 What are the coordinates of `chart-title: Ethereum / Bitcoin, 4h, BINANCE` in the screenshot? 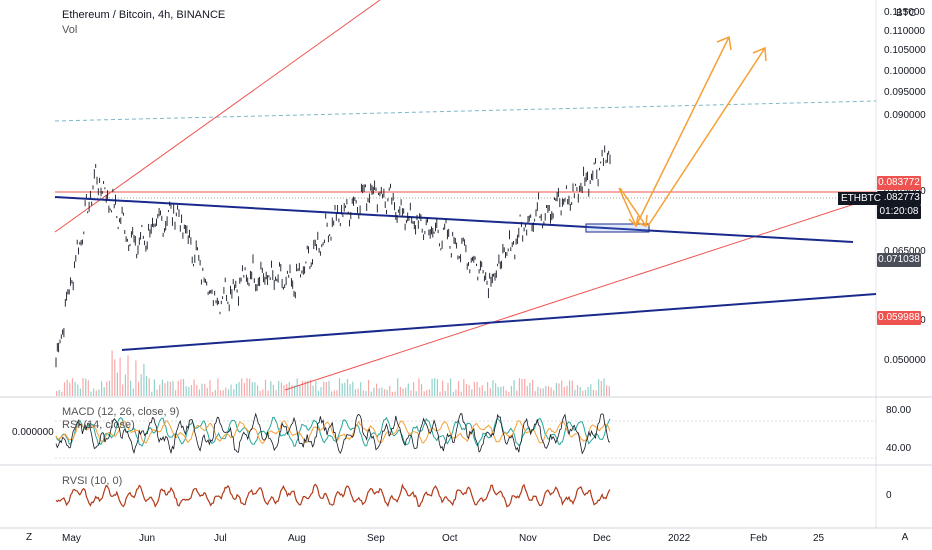 It's located at (144, 15).